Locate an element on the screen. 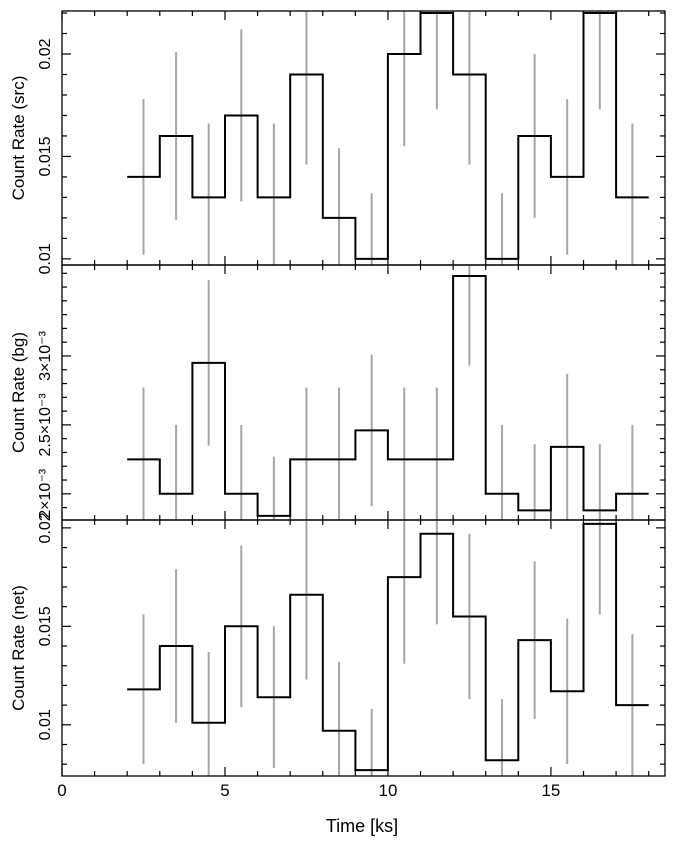 This screenshot has width=676, height=846. x-tick-label: 10 is located at coordinates (387, 790).